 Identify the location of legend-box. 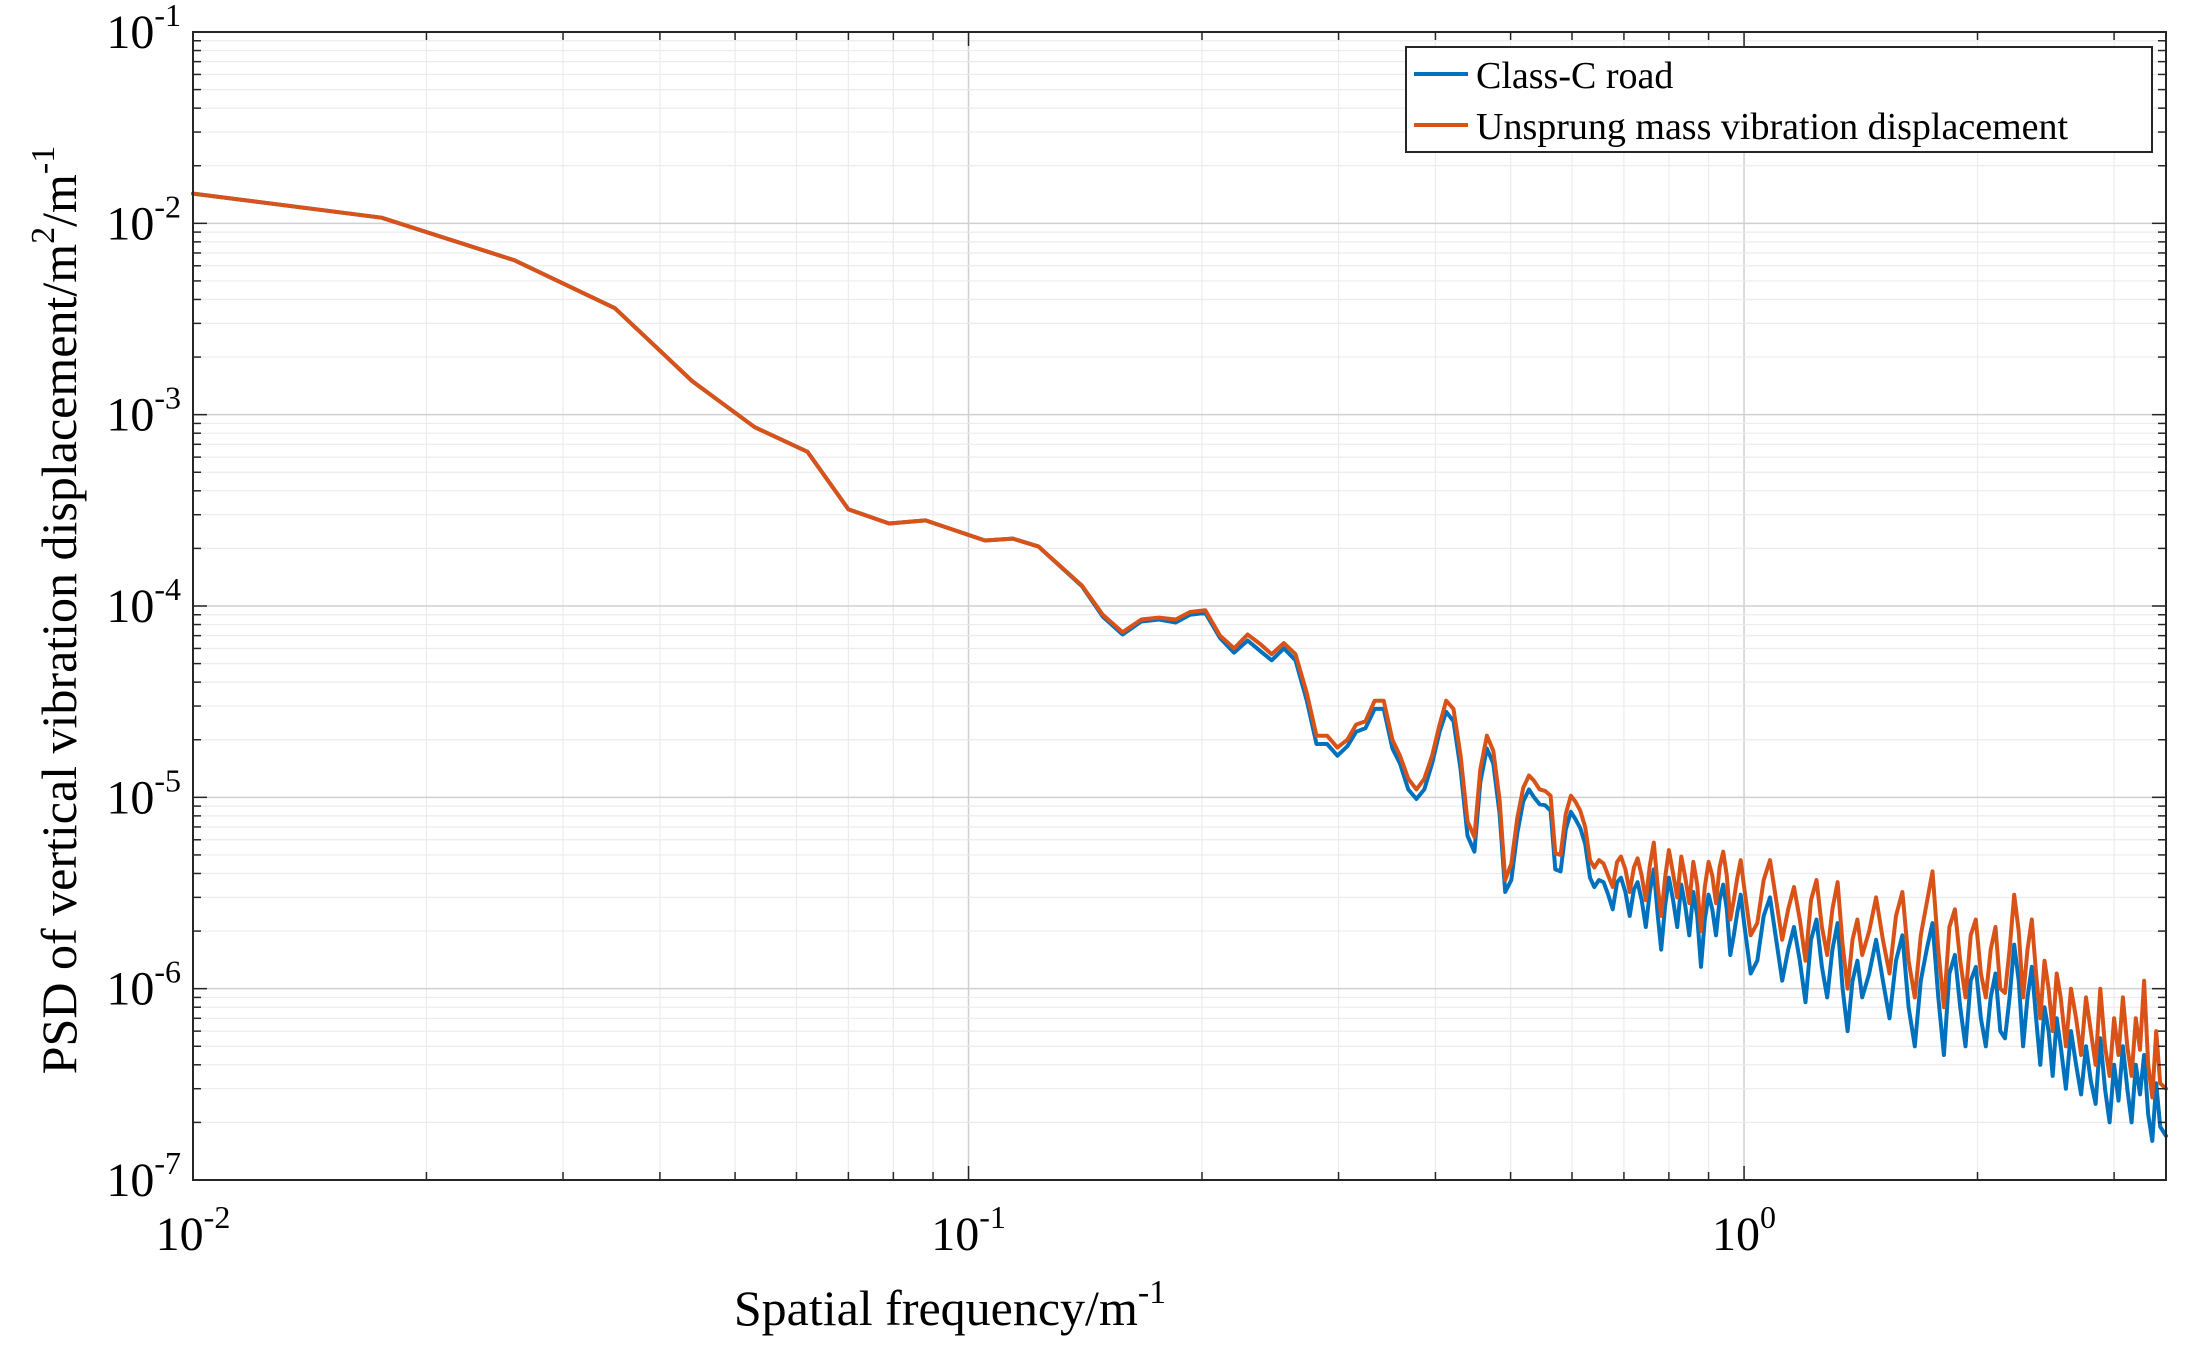
(1779, 99).